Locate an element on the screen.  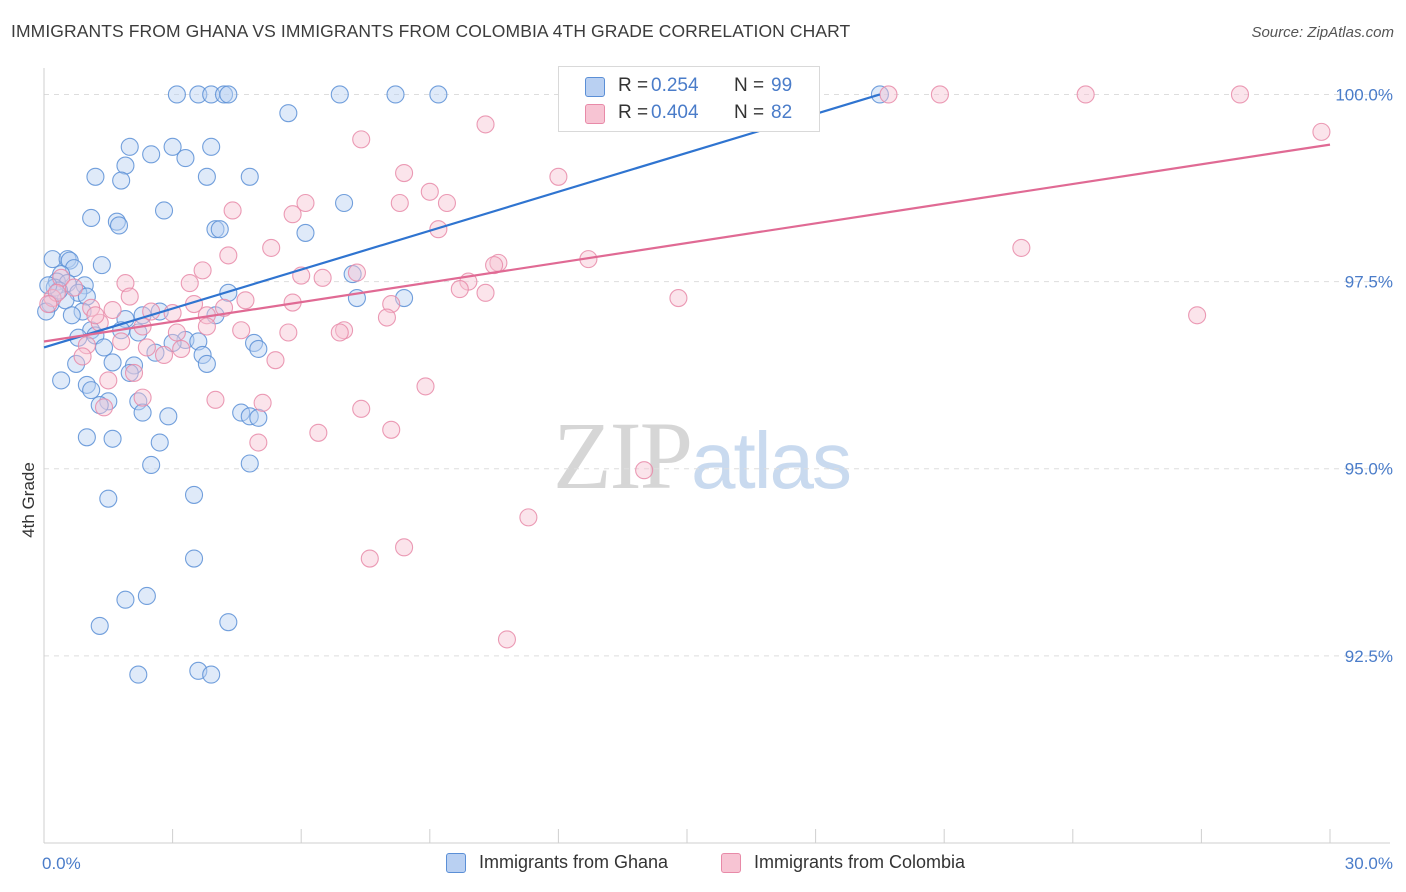
colombia-legend-swatch is located at coordinates (731, 863).